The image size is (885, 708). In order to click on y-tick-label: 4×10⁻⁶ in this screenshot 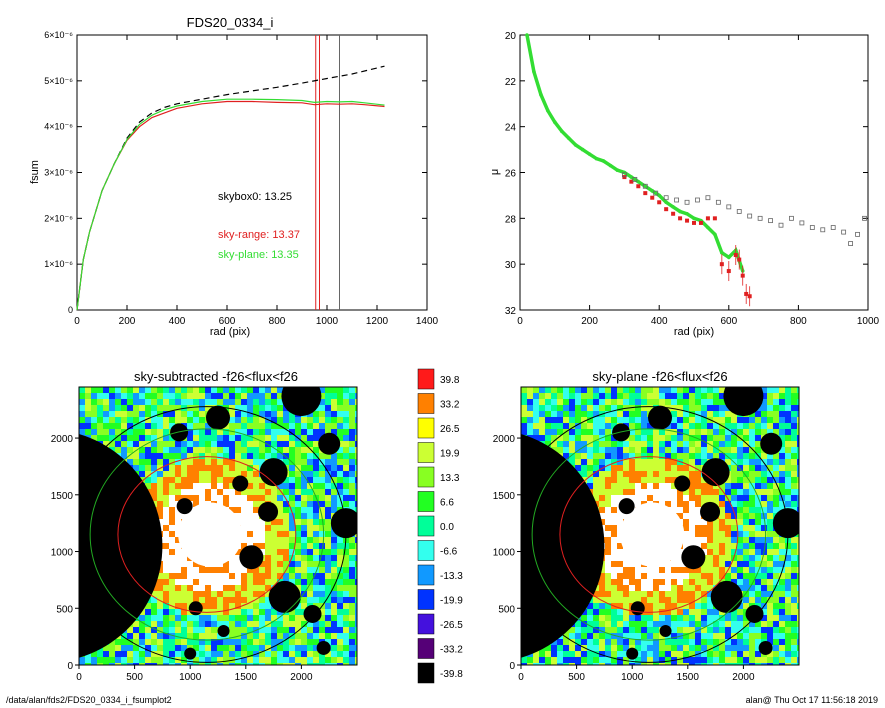, I will do `click(58, 127)`.